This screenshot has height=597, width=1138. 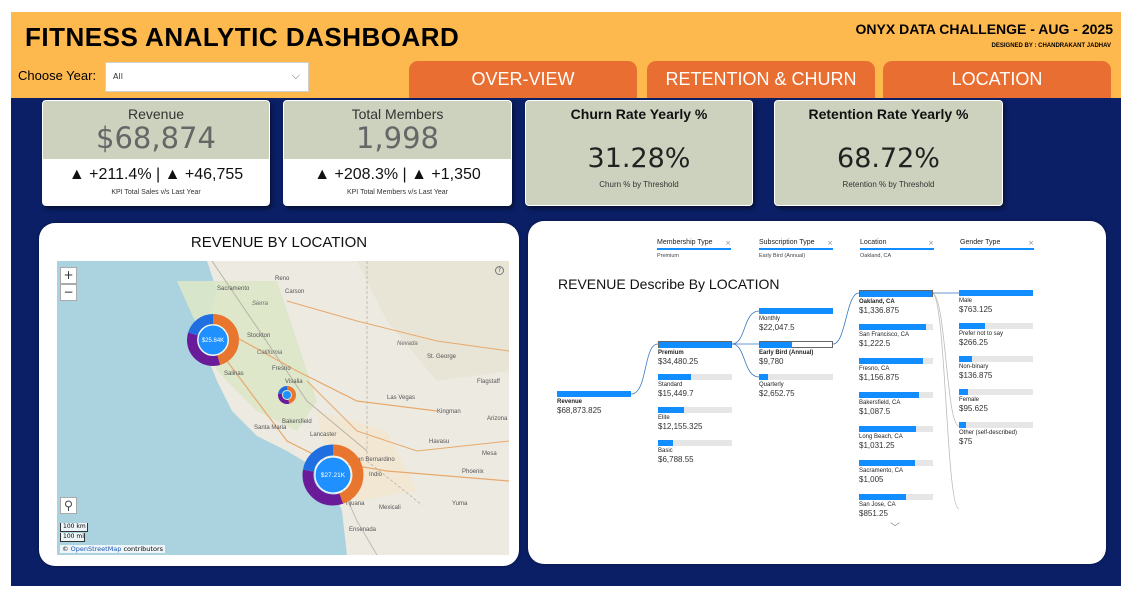 What do you see at coordinates (523, 79) in the screenshot?
I see `tab-overview: OVER-VIEW` at bounding box center [523, 79].